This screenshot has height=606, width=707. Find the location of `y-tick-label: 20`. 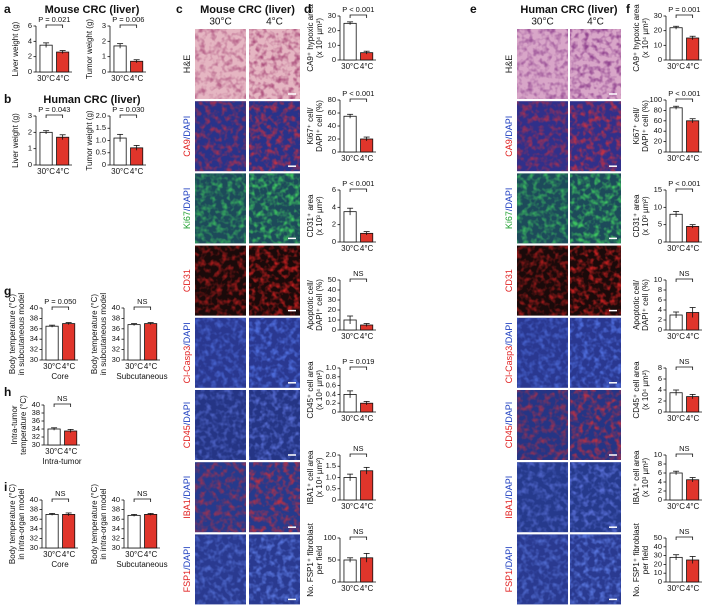

y-tick-label: 20 is located at coordinates (658, 563).